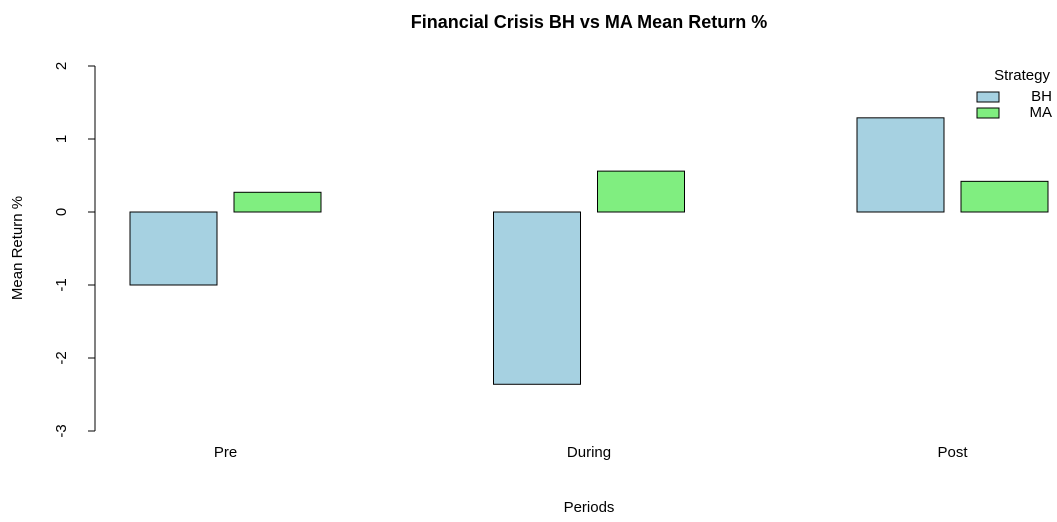 The image size is (1057, 522). What do you see at coordinates (61, 212) in the screenshot?
I see `y-tick-label: 0` at bounding box center [61, 212].